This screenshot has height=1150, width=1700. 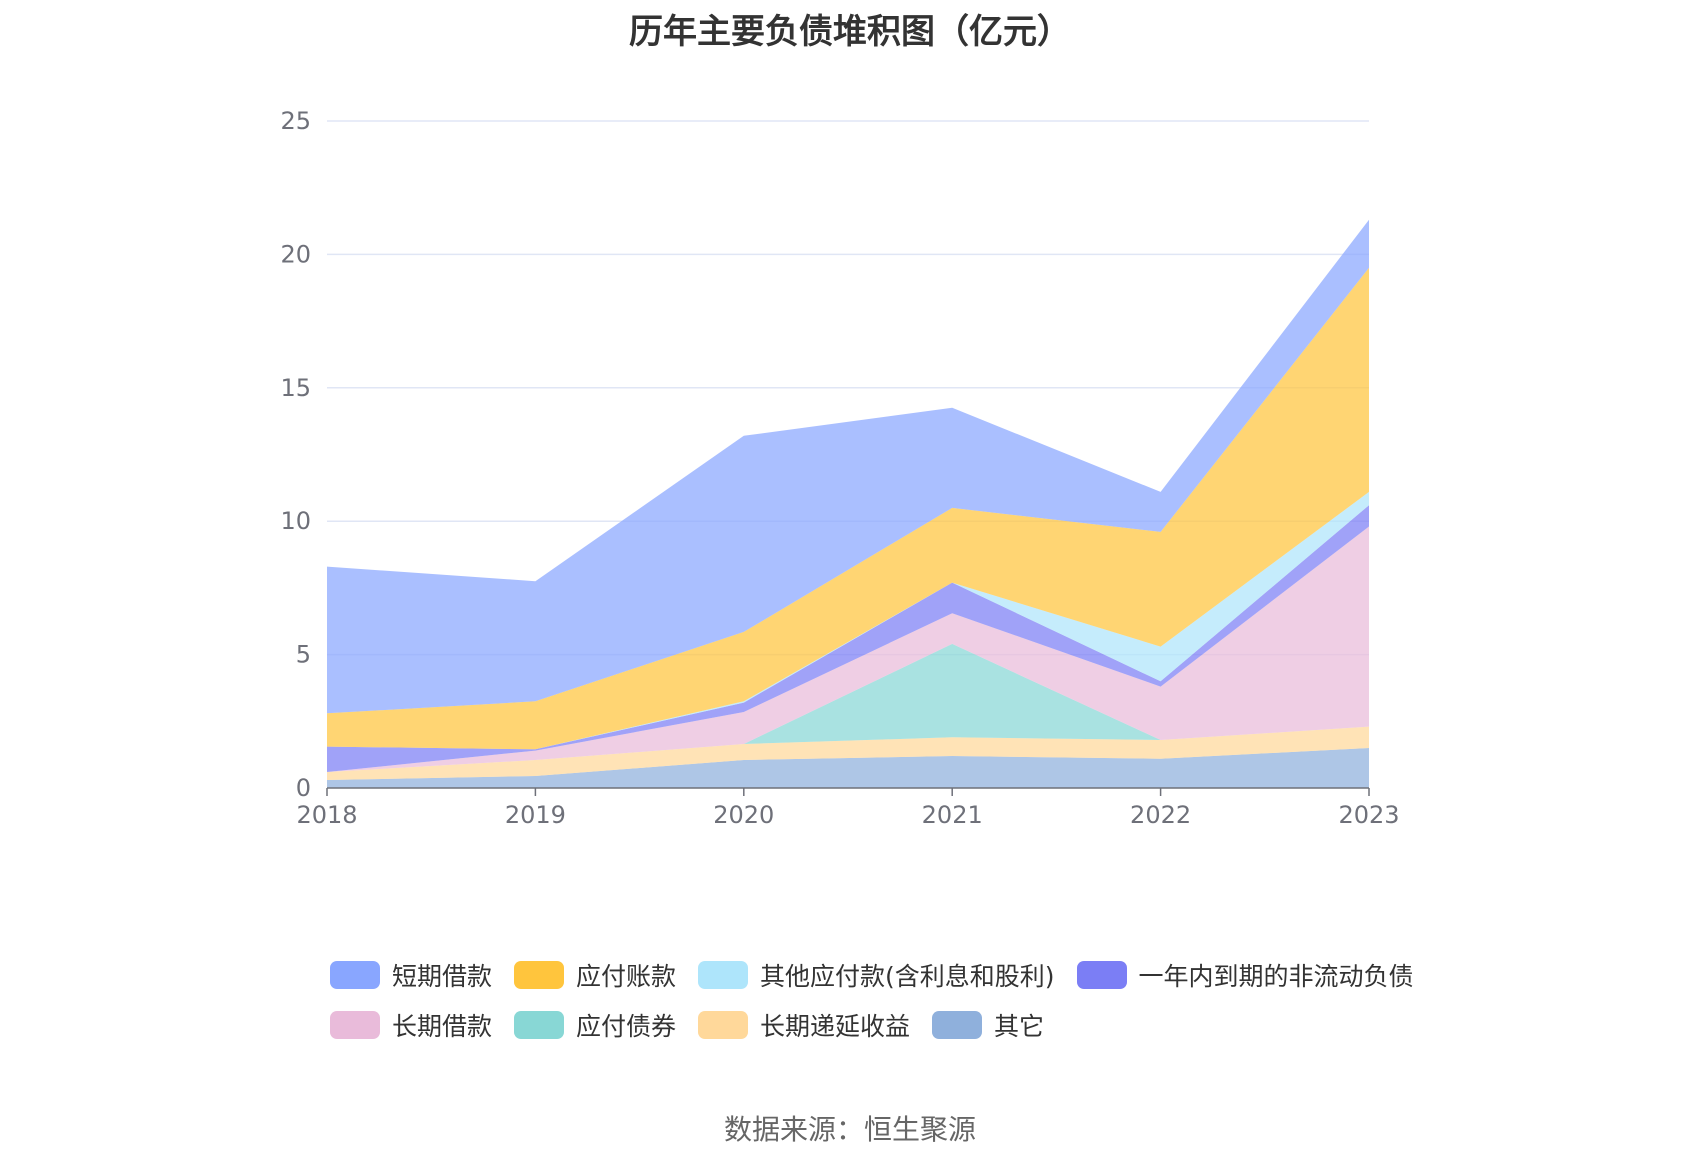 I want to click on y-tick-label: 15, so click(x=295, y=388).